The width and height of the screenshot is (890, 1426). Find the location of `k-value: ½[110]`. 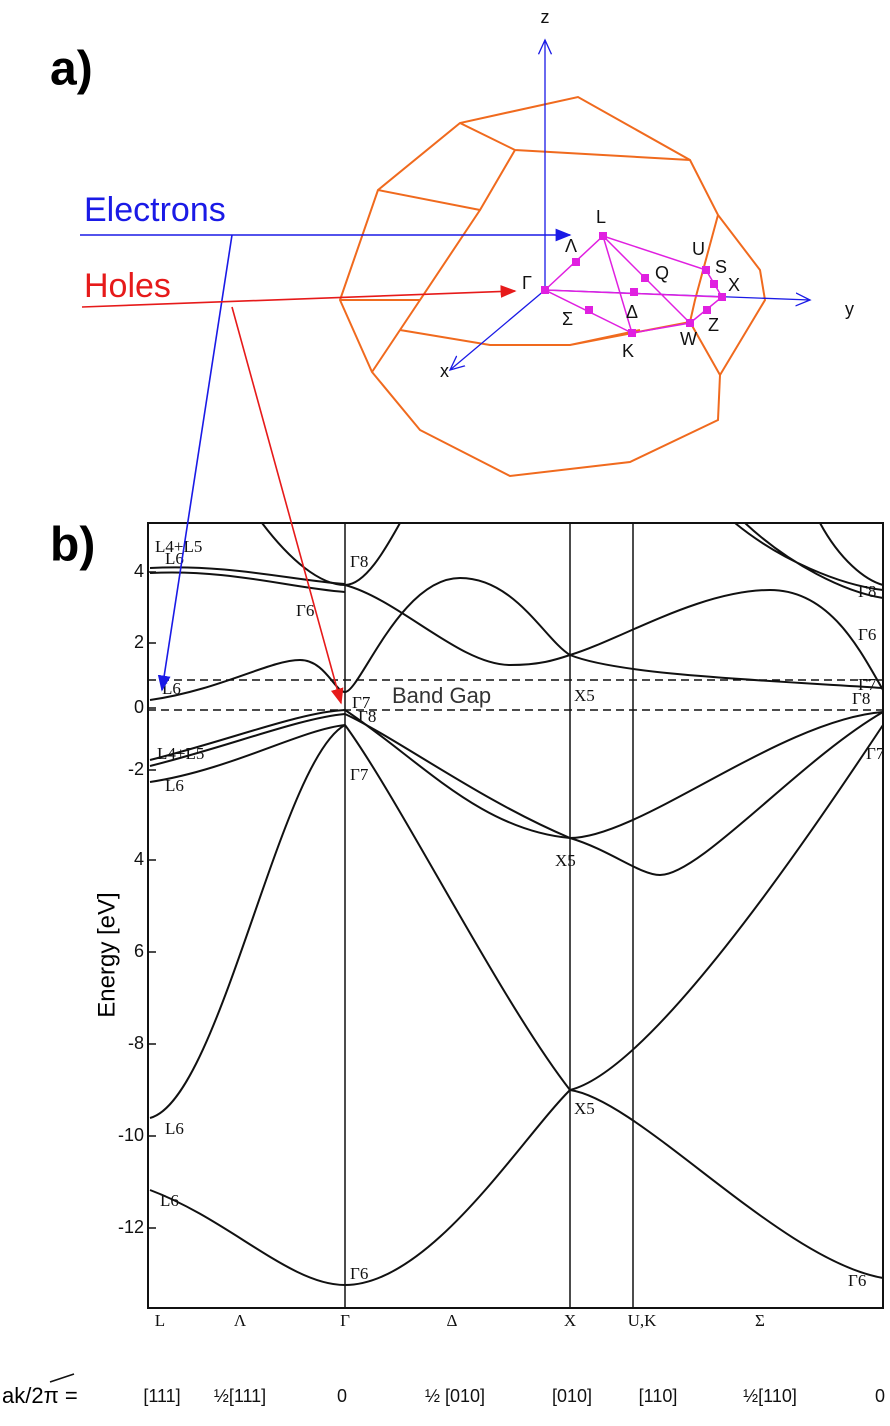

k-value: ½[110] is located at coordinates (770, 1396).